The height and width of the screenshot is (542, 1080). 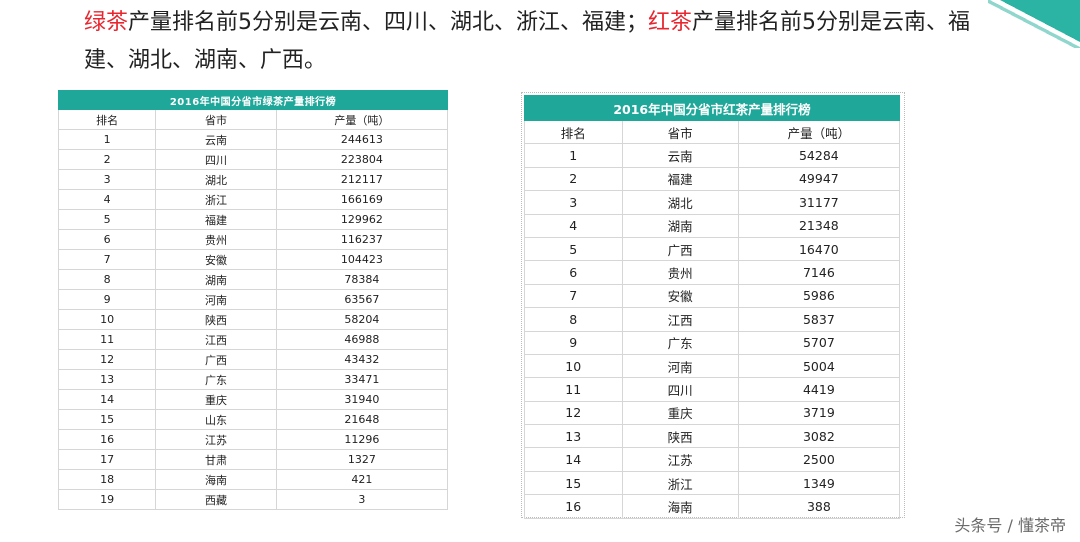 What do you see at coordinates (107, 159) in the screenshot?
I see `green-rank-cell: 2` at bounding box center [107, 159].